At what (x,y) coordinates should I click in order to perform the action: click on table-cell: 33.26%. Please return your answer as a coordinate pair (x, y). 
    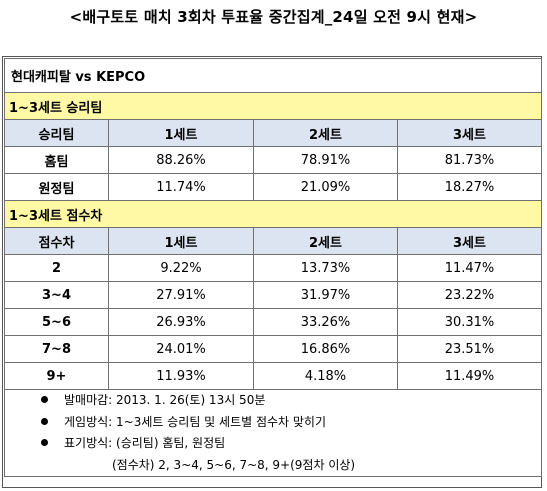
    Looking at the image, I should click on (325, 322).